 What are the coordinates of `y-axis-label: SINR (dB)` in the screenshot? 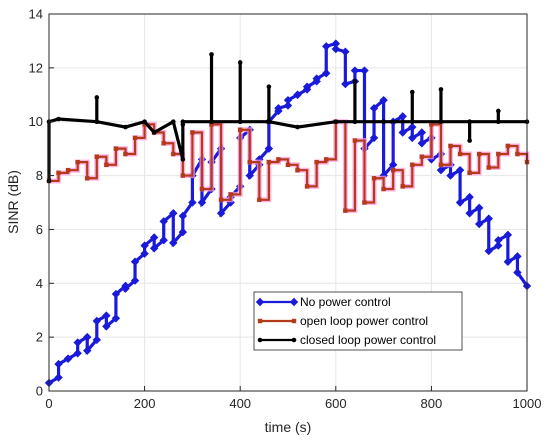 It's located at (13, 202).